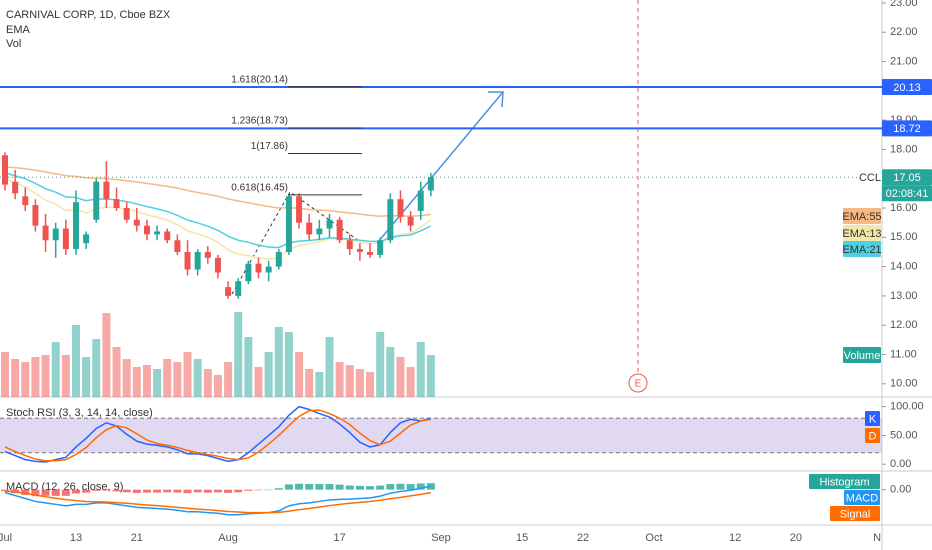 The width and height of the screenshot is (932, 550). I want to click on fib-label: 1.236(18.73), so click(259, 121).